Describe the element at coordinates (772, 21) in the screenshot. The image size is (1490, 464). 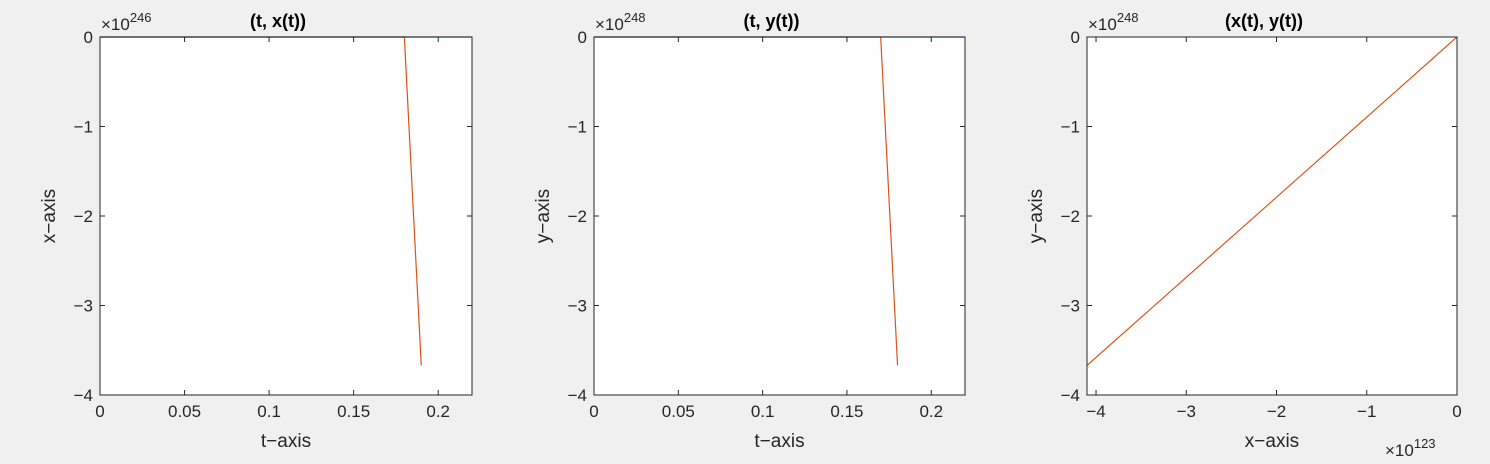
I see `chart-title: (t, y(t))` at that location.